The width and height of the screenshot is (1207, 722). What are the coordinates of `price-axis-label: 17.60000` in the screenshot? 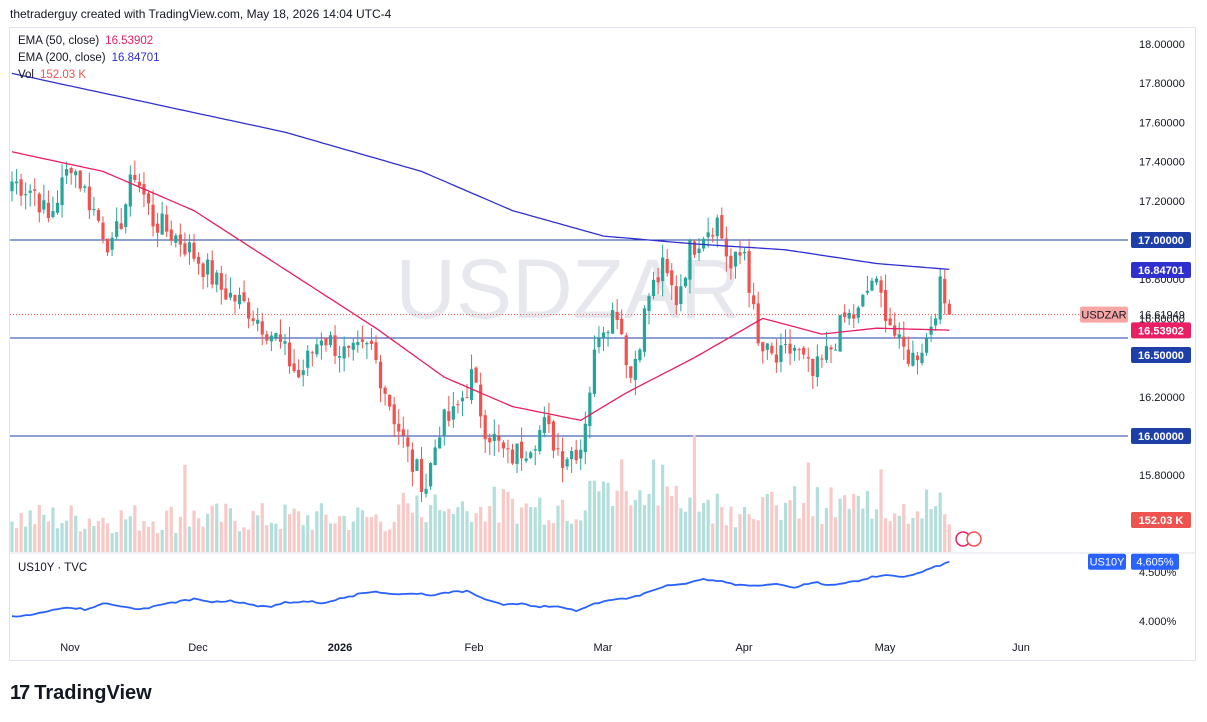 It's located at (1162, 123).